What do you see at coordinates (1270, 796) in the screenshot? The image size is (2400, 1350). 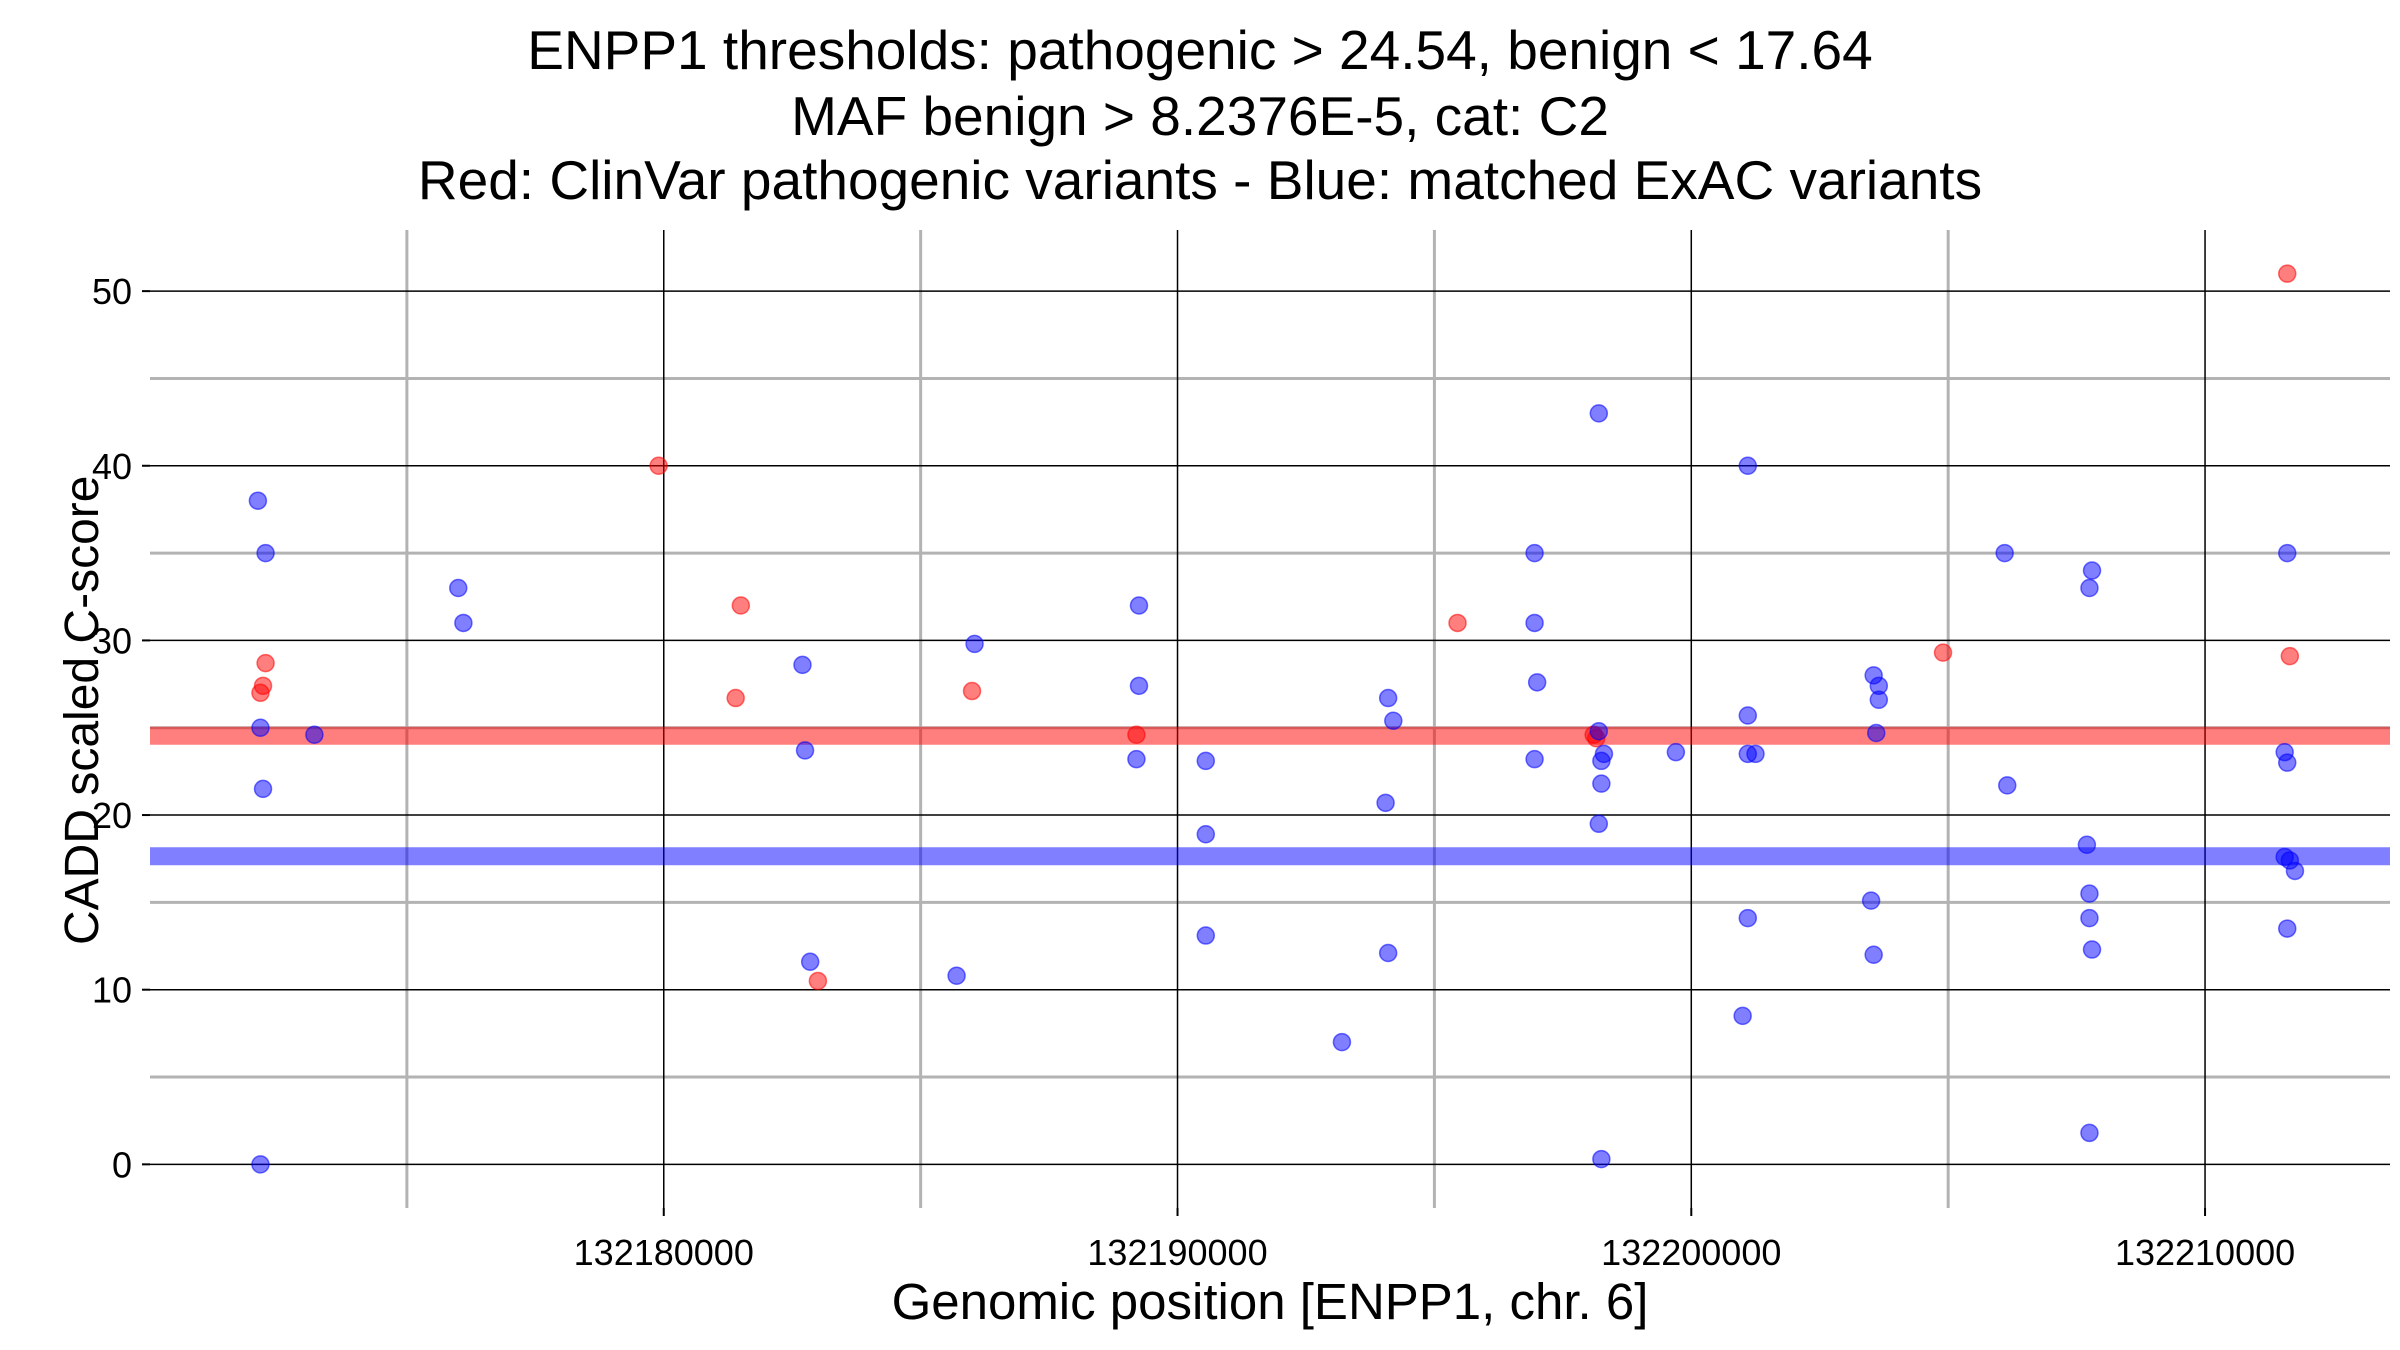 I see `threshold-lines` at bounding box center [1270, 796].